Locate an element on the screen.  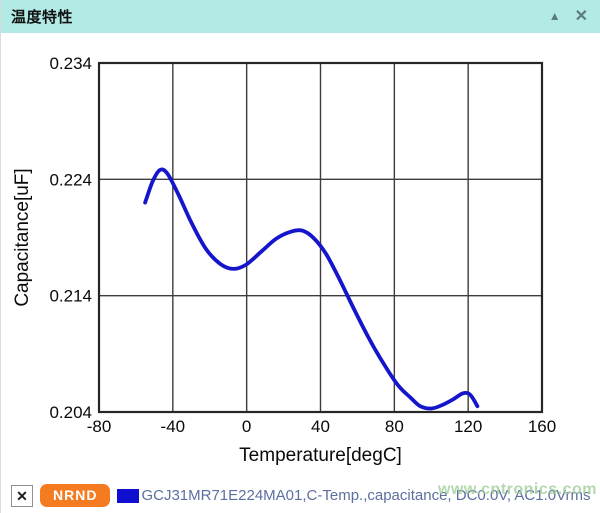
y-tick-label: 0.214 is located at coordinates (70, 296).